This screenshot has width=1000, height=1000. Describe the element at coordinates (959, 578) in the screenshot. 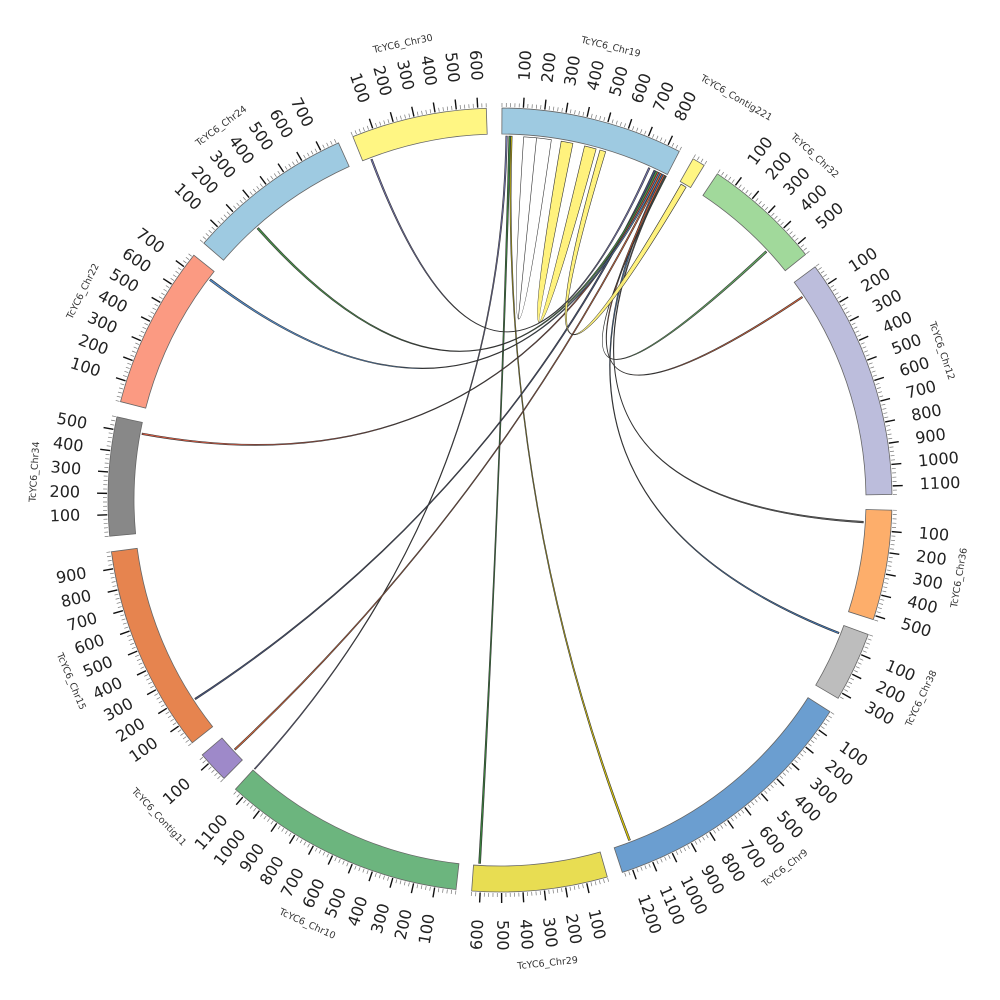

I see `segment-name-chr36: TcYC6_Chr36` at that location.